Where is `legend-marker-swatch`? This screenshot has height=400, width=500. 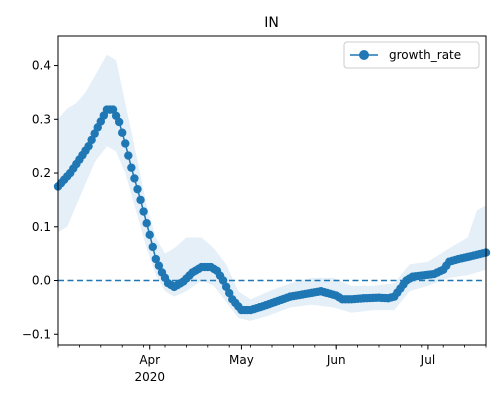
legend-marker-swatch is located at coordinates (364, 55).